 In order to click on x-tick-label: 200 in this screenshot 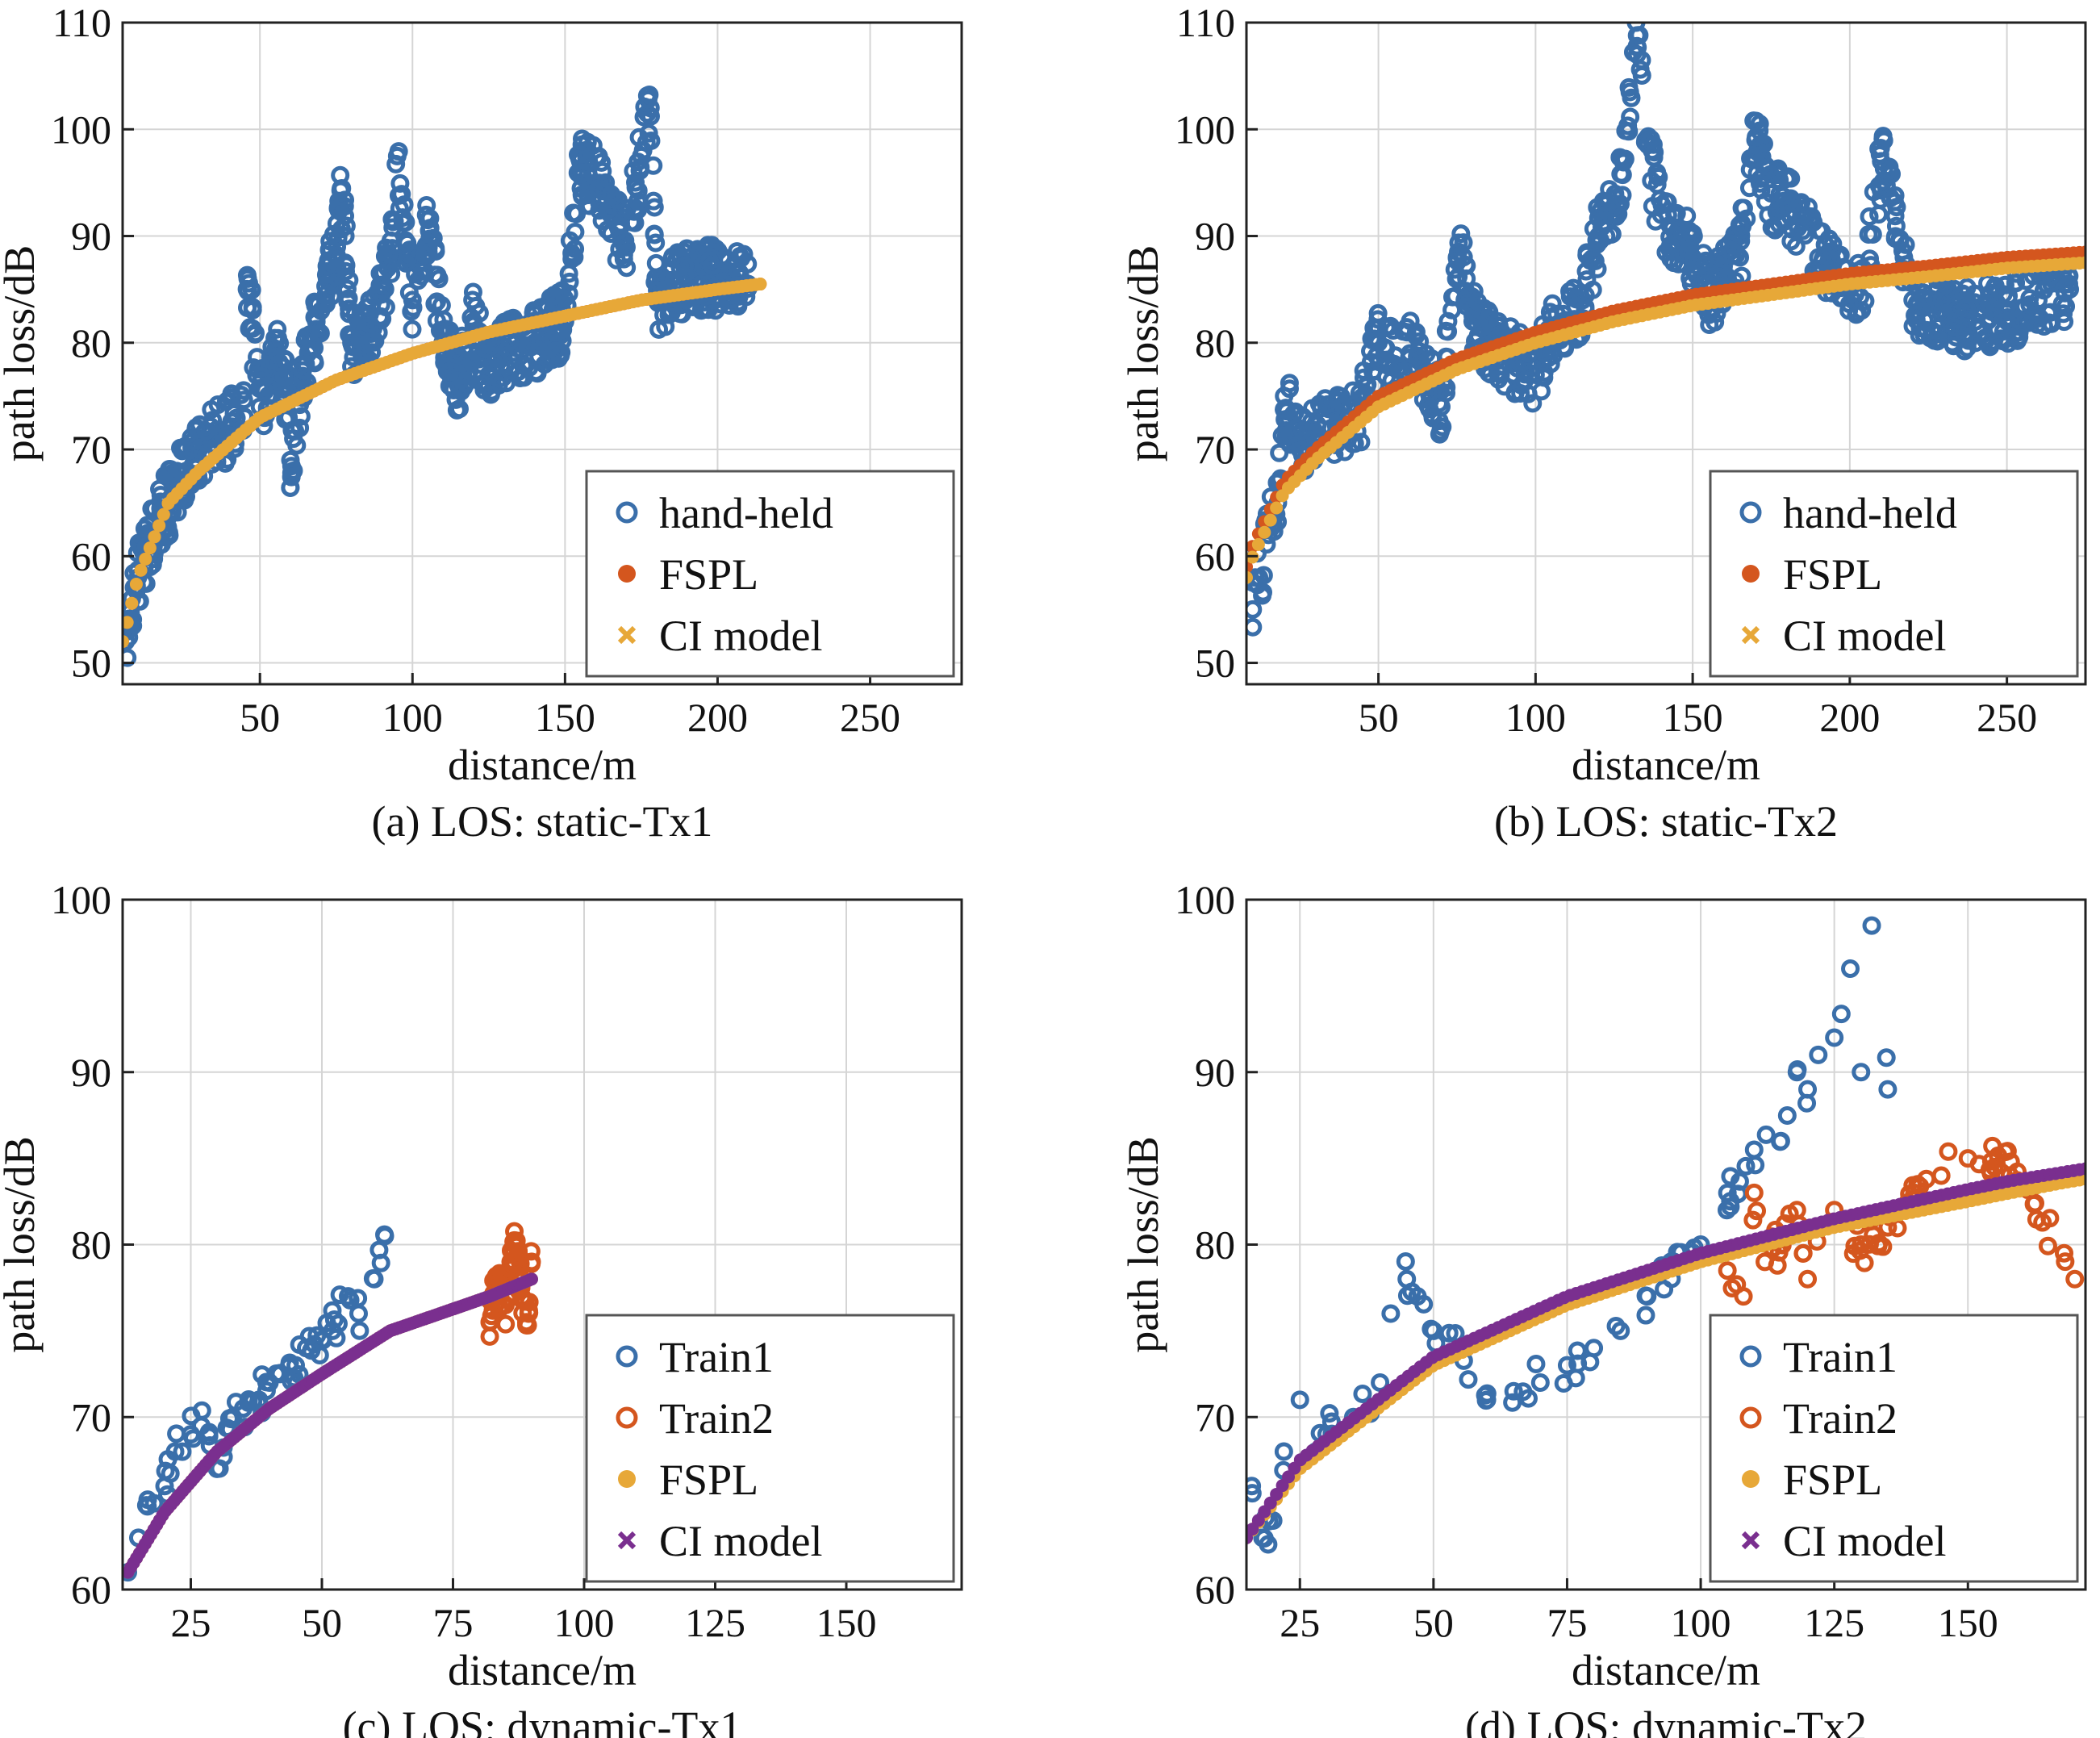, I will do `click(1849, 717)`.